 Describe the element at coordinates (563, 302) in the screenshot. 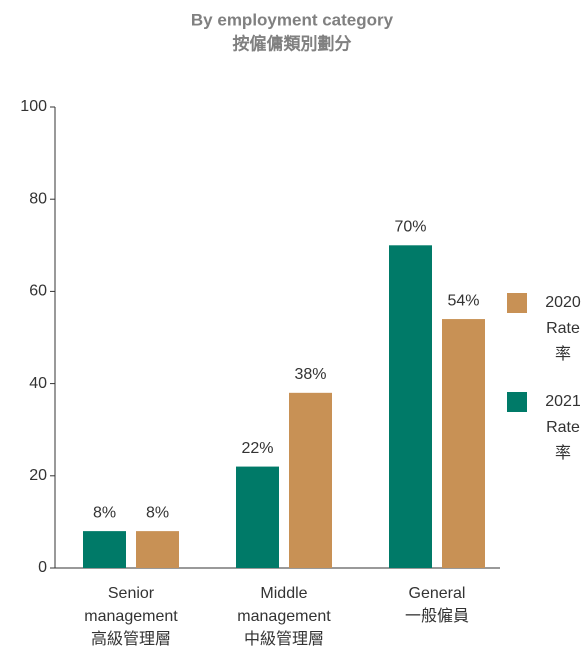

I see `legend-label: 2020` at that location.